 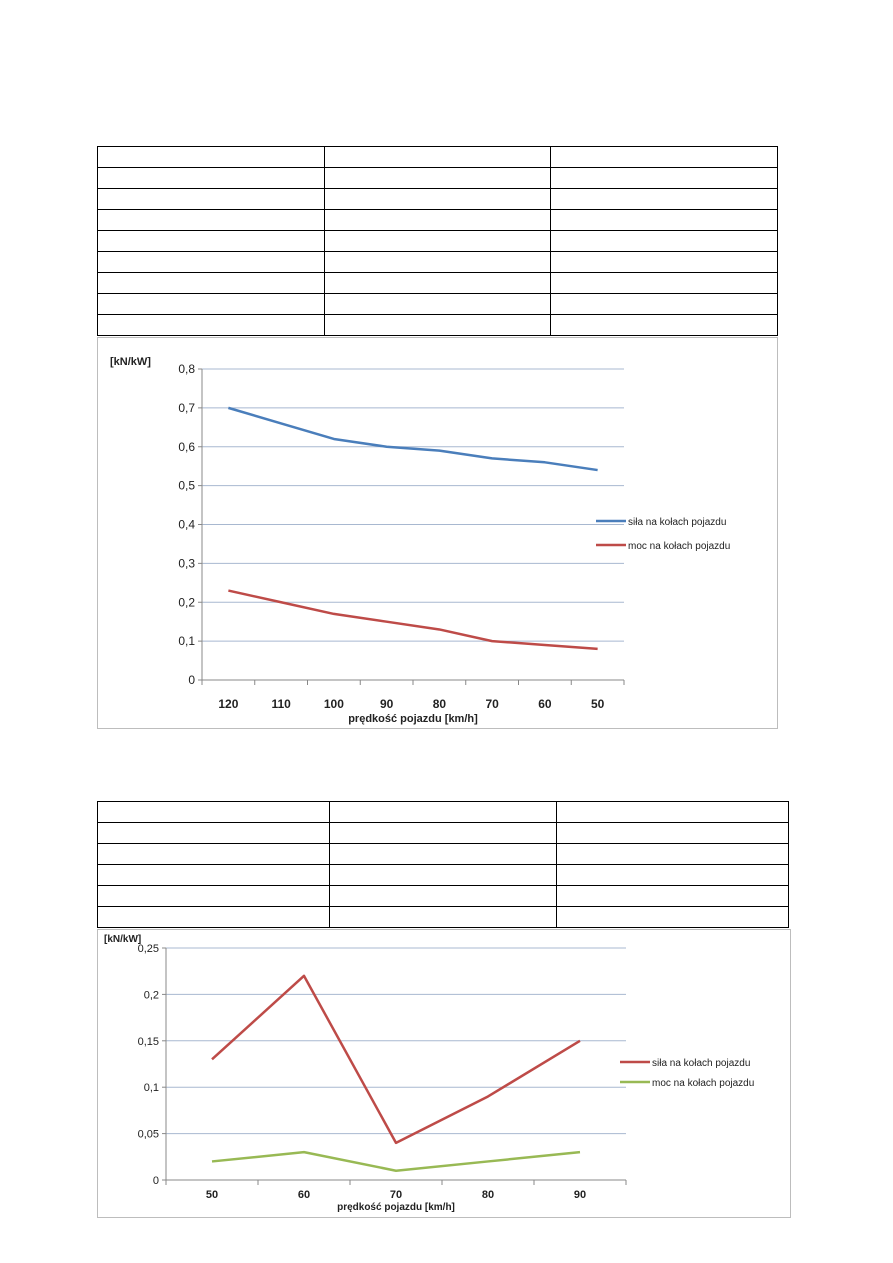 What do you see at coordinates (334, 704) in the screenshot?
I see `x-tick-label: 100` at bounding box center [334, 704].